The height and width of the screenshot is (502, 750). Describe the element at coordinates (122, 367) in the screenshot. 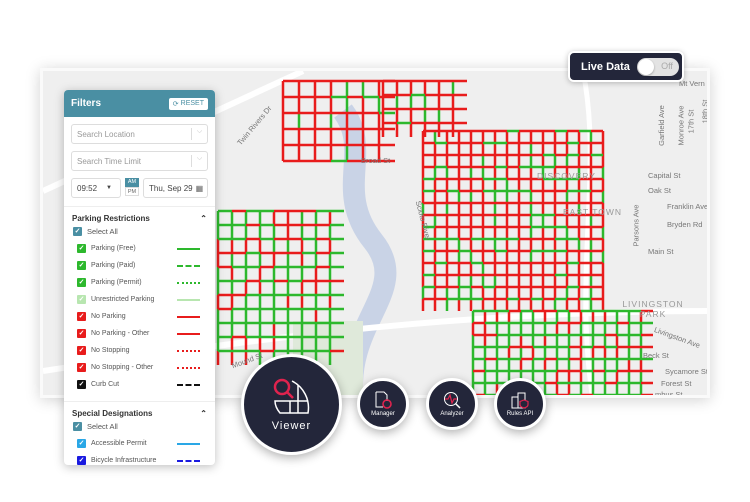

I see `item-label: No Stopping - Other` at that location.